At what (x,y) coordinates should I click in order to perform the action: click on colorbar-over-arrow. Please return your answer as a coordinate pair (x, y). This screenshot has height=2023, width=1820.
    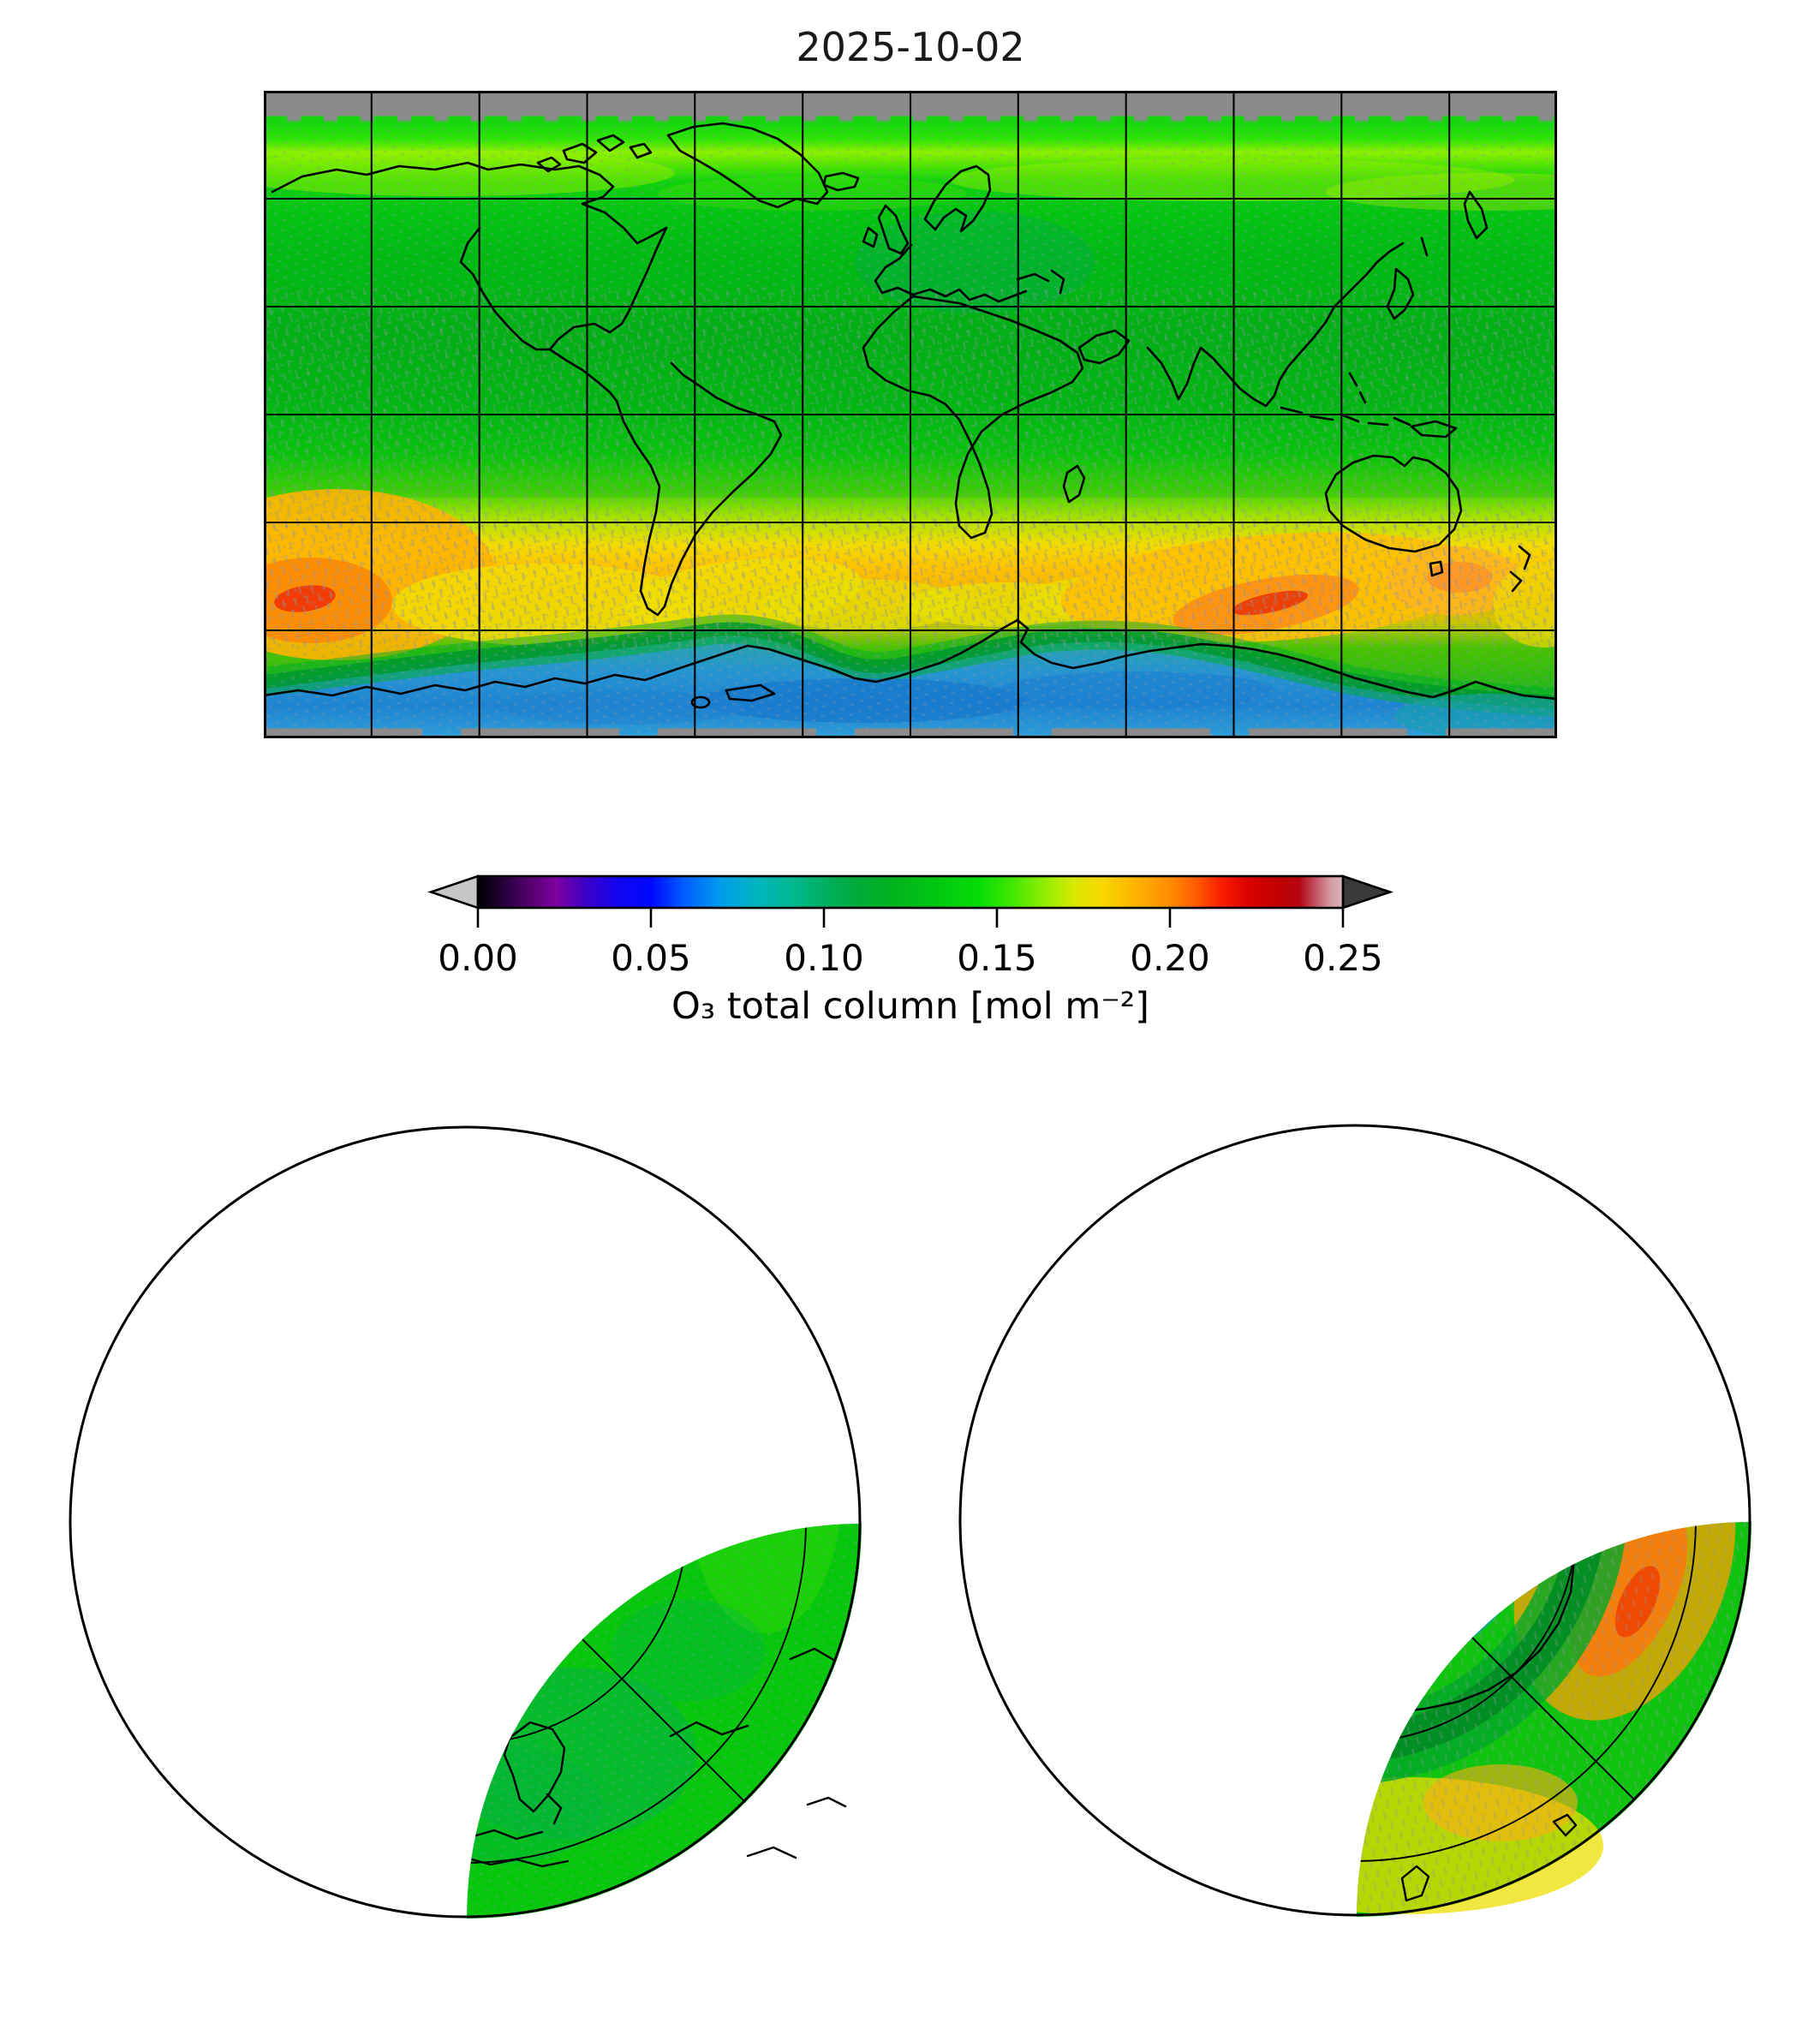
    Looking at the image, I should click on (1367, 892).